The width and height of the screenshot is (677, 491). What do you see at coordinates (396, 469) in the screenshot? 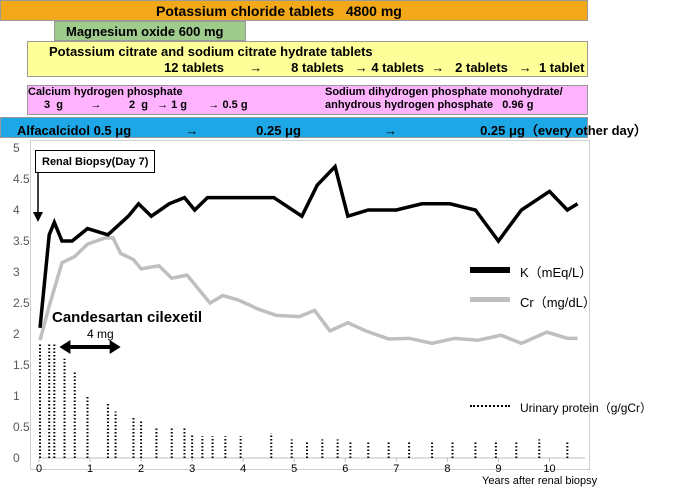
I see `x-tick-label: 7` at bounding box center [396, 469].